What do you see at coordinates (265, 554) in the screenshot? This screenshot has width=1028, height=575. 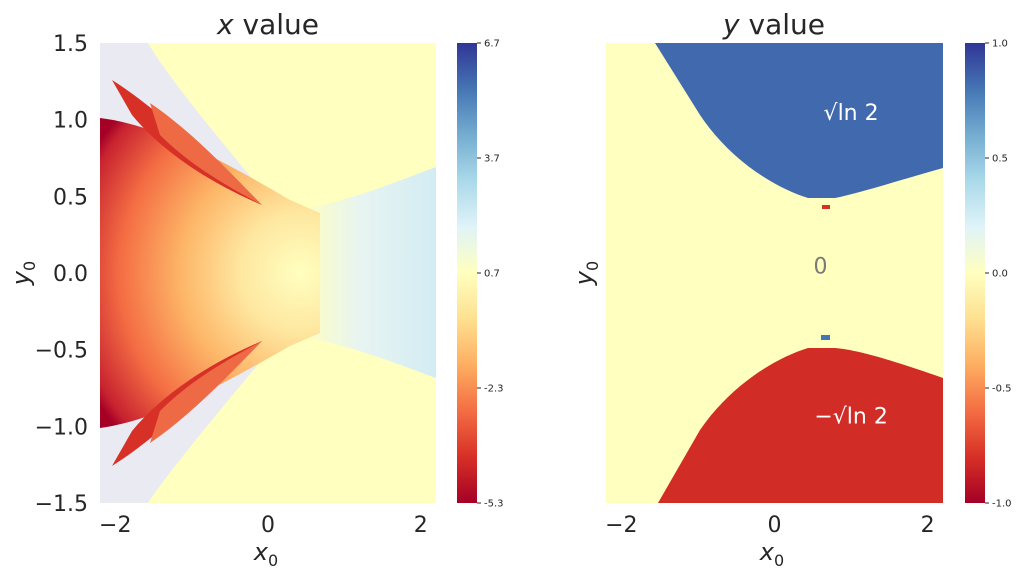 I see `x-panel-xlabel: x0` at bounding box center [265, 554].